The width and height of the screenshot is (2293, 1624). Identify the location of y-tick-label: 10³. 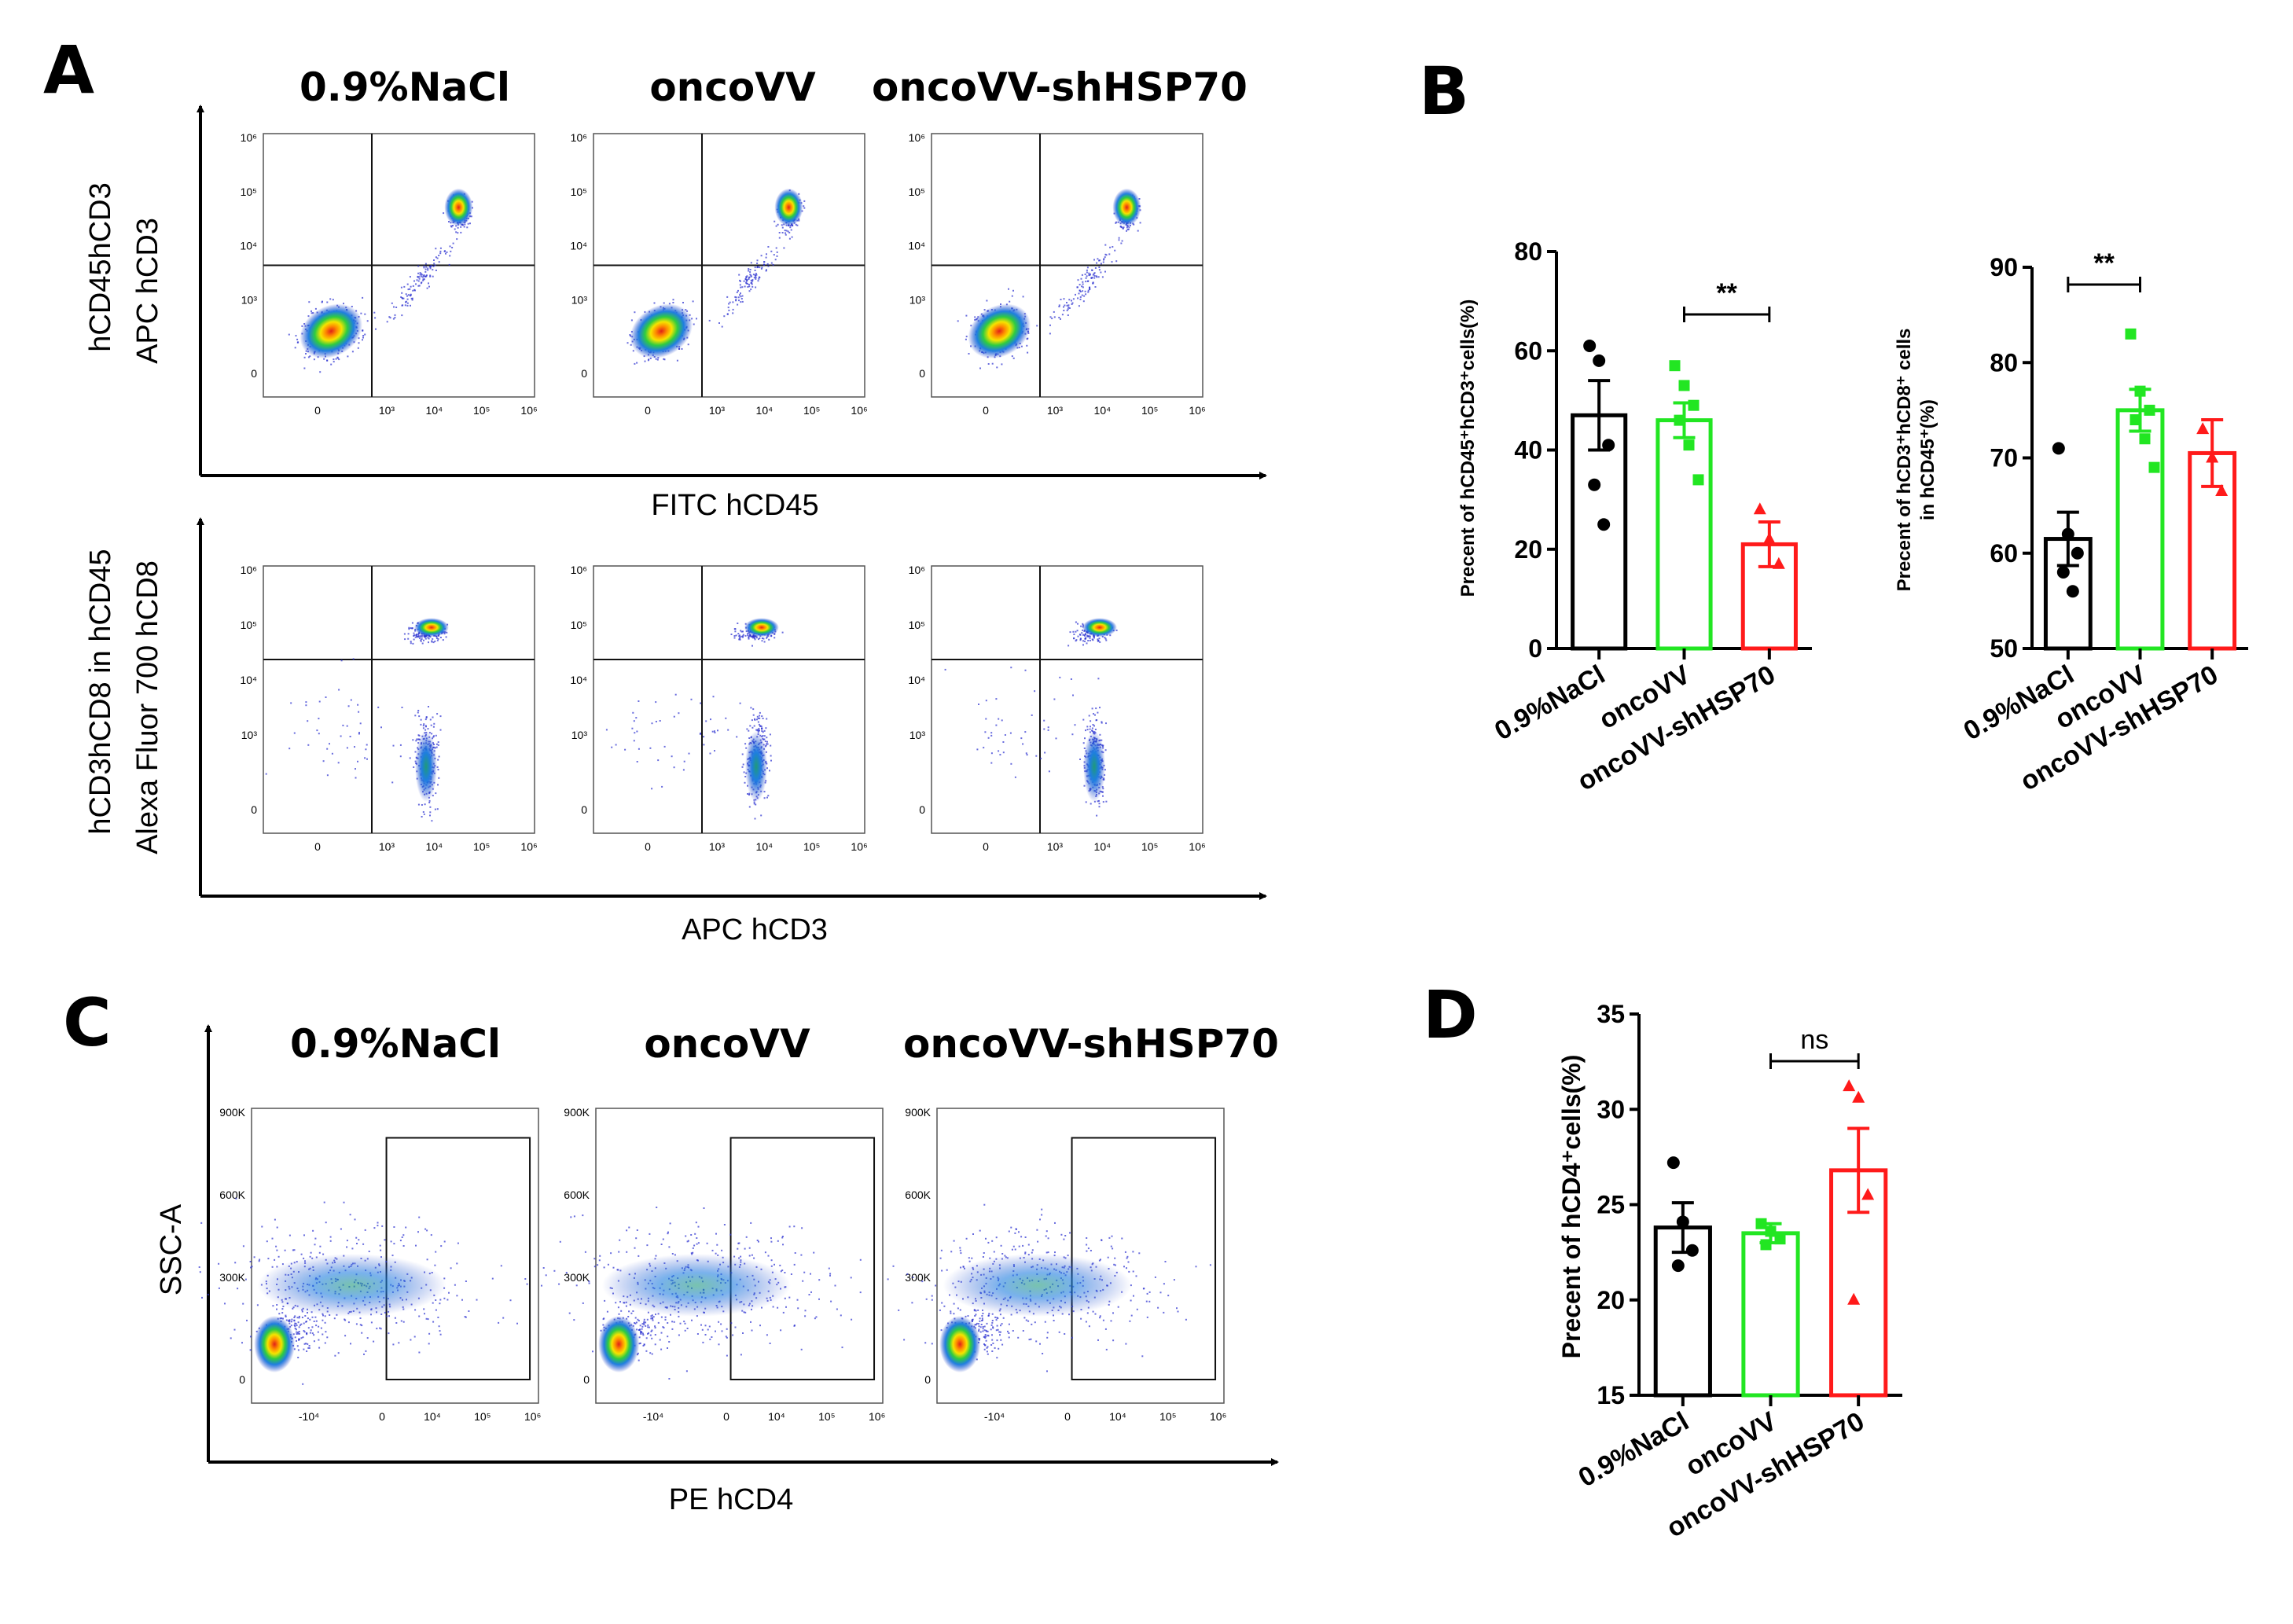
(579, 300).